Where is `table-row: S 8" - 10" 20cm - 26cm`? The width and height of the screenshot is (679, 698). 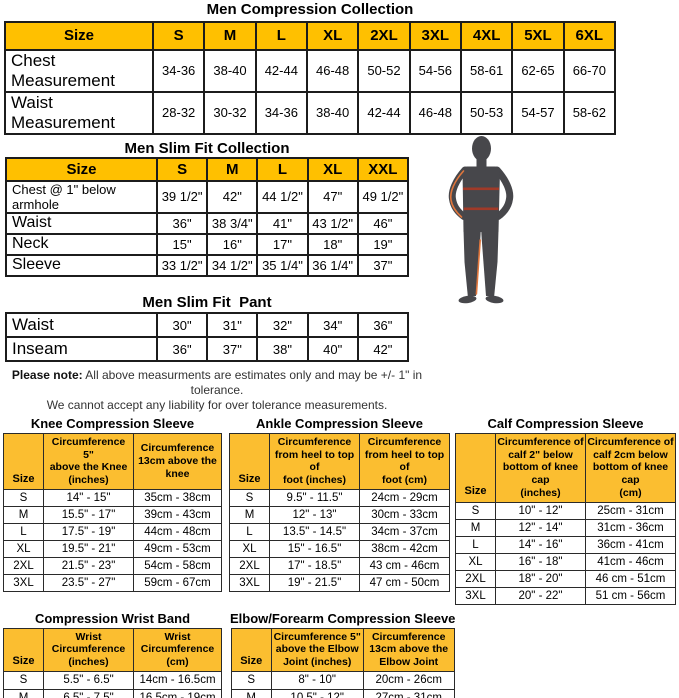 table-row: S 8" - 10" 20cm - 26cm is located at coordinates (342, 680).